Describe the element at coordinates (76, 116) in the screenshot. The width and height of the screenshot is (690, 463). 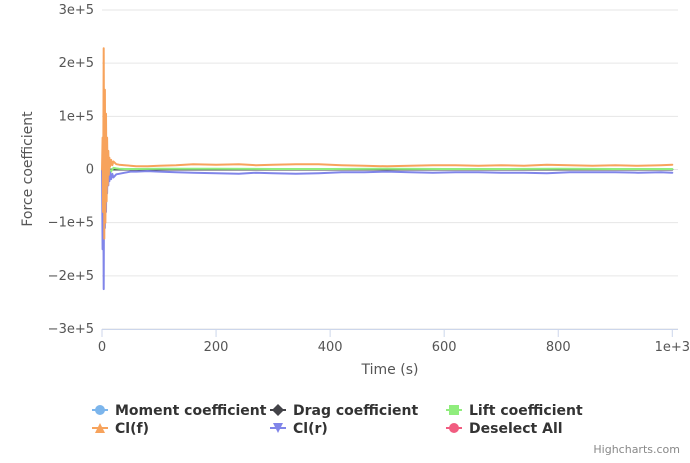
I see `y-tick-label: 1e+5` at that location.